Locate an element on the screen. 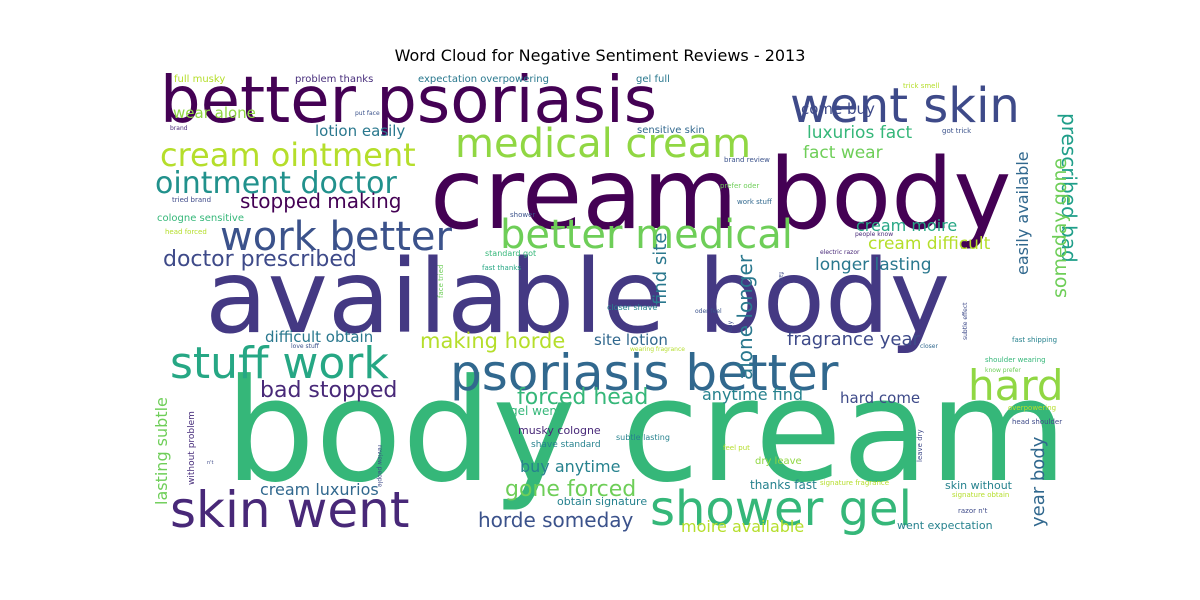 This screenshot has width=1200, height=600. word-shower: shower is located at coordinates (522, 215).